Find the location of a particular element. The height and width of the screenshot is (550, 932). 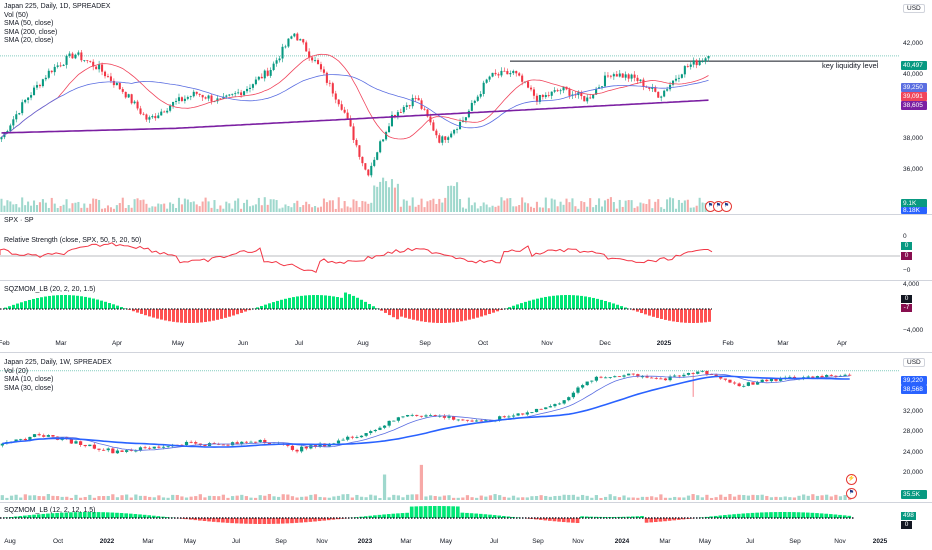

chart-divider is located at coordinates (466, 352).